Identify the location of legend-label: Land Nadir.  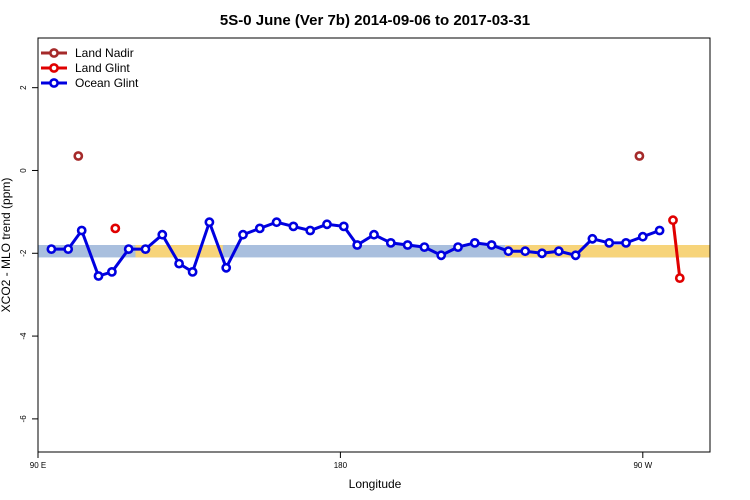
(104, 53).